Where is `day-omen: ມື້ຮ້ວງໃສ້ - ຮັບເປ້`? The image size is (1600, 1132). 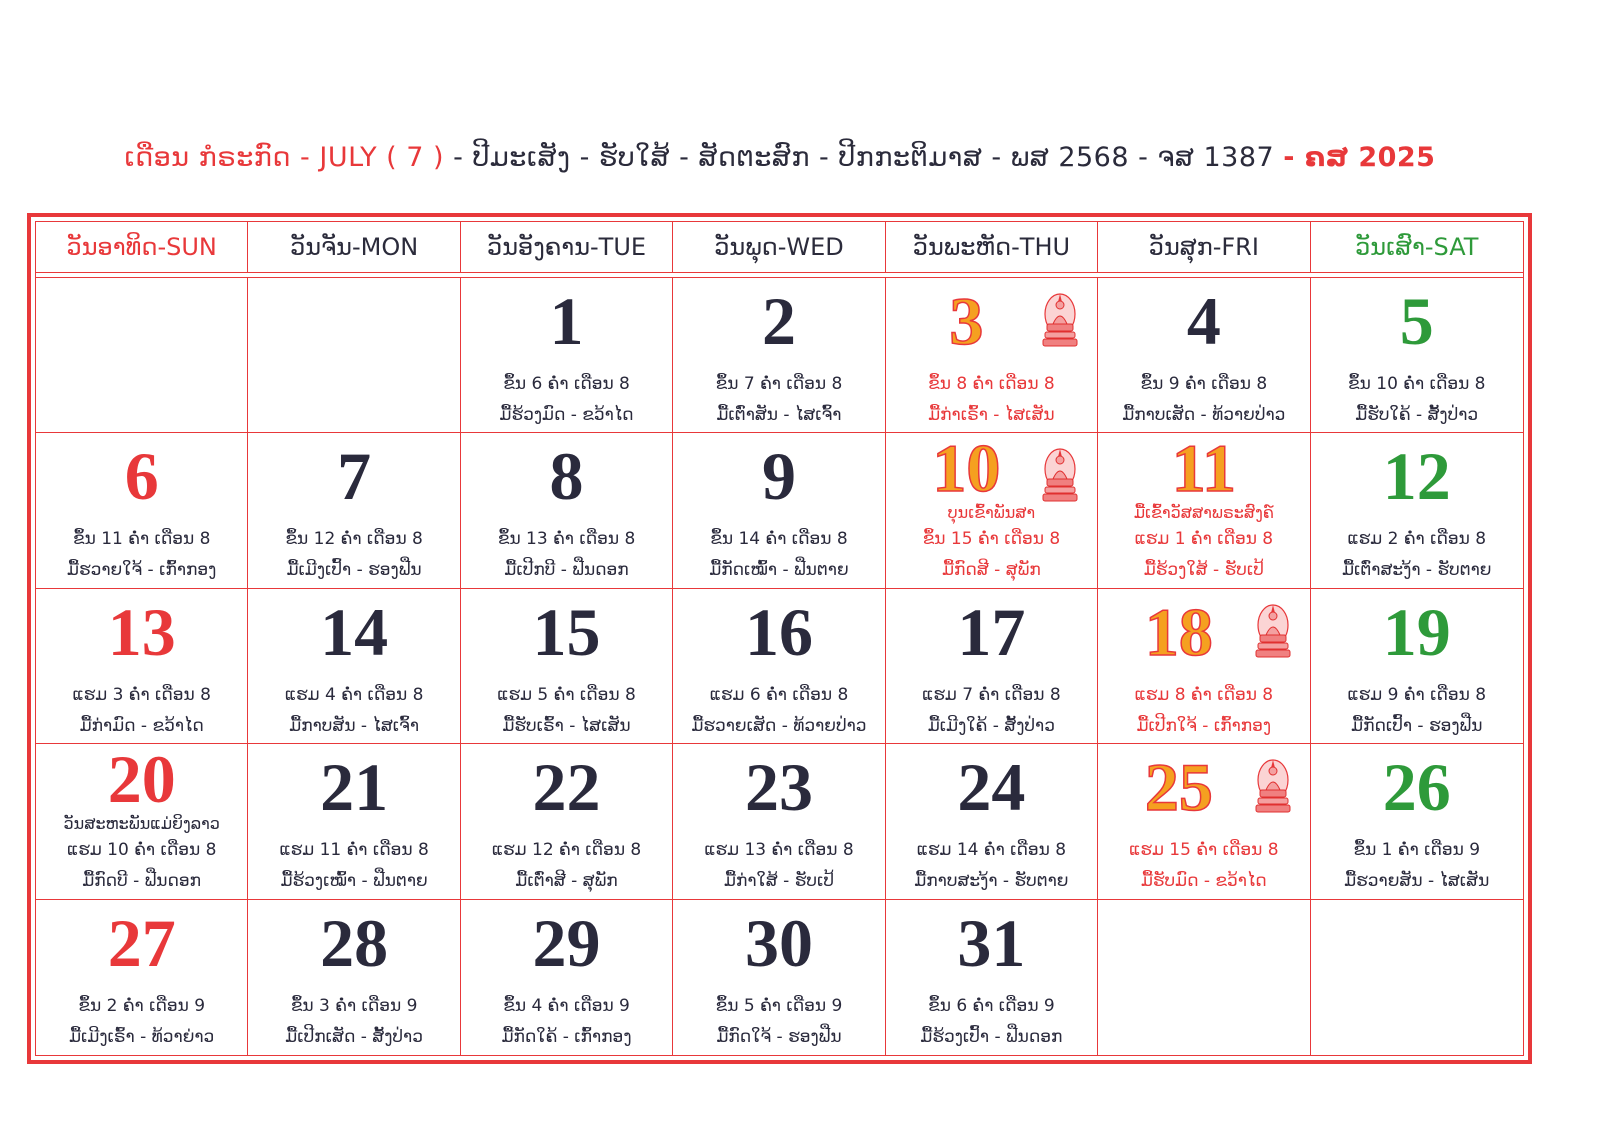
day-omen: ມື້ຮ້ວງໃສ້ - ຮັບເປ້ is located at coordinates (1203, 570).